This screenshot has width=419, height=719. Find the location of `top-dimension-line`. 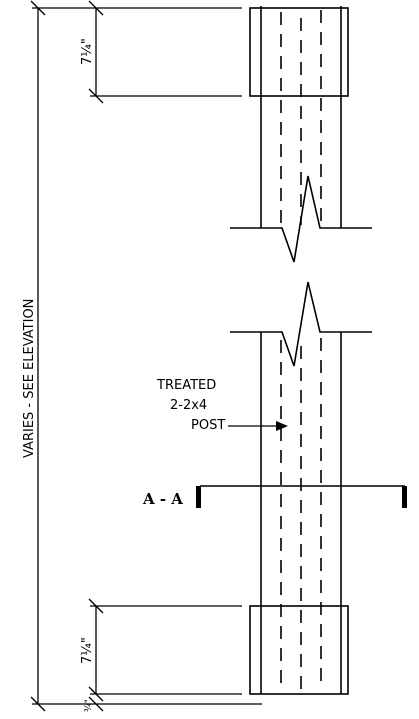

top-dimension-line is located at coordinates (165, 52).